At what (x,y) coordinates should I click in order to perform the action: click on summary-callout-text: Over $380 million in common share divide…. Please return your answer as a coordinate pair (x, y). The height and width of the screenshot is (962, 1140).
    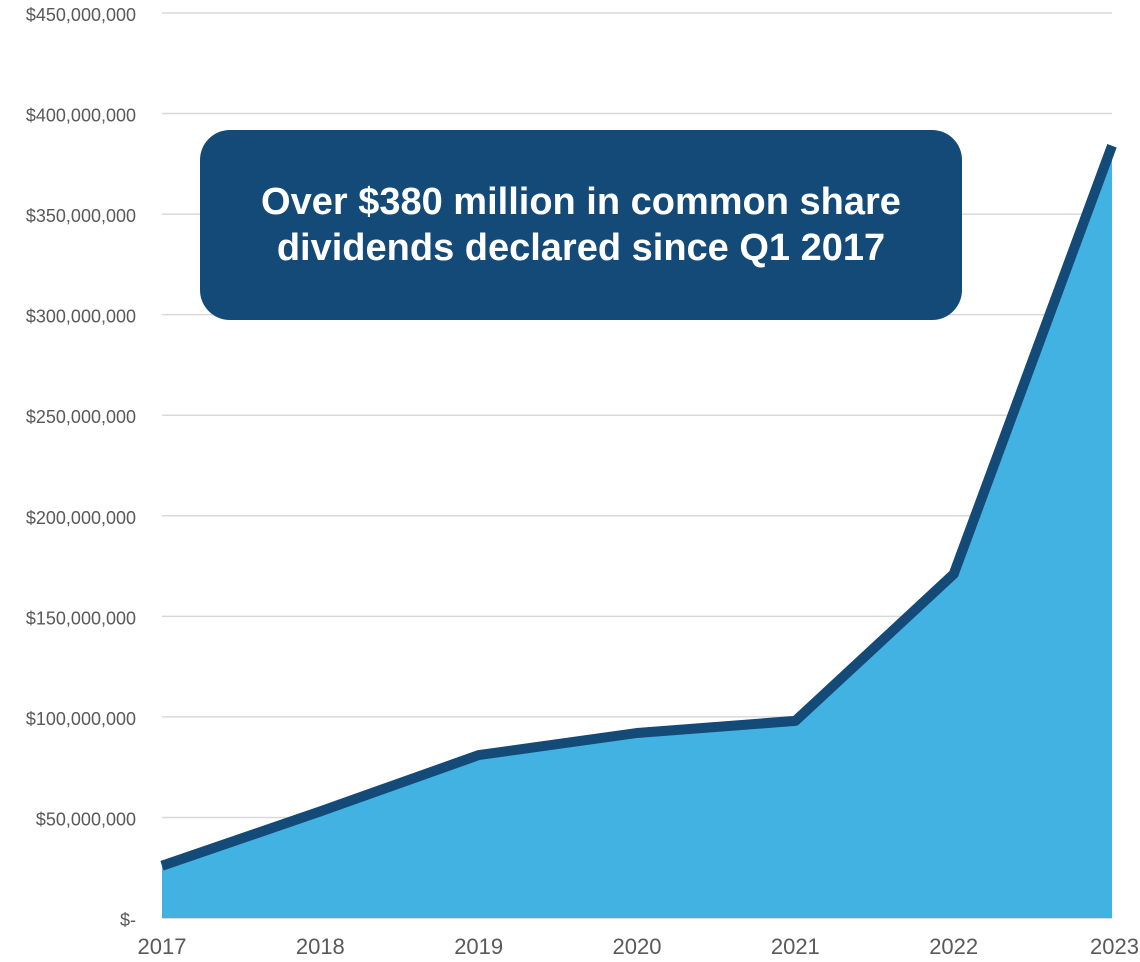
    Looking at the image, I should click on (581, 225).